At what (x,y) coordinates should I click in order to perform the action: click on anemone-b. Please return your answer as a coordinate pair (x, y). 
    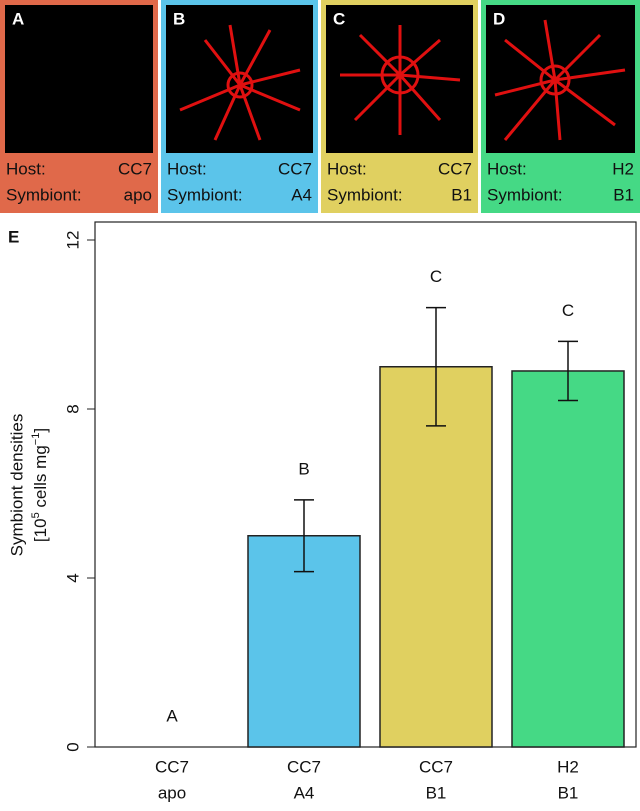
    Looking at the image, I should click on (240, 82).